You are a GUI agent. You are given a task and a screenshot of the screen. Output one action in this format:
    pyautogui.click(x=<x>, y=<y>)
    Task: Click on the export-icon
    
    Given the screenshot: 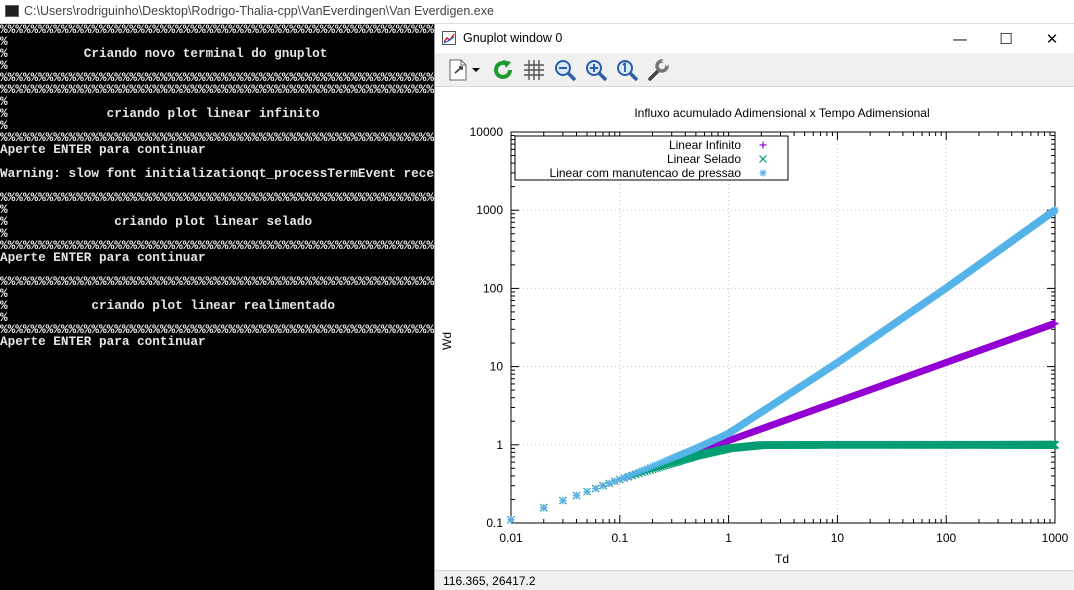 What is the action you would take?
    pyautogui.click(x=458, y=70)
    